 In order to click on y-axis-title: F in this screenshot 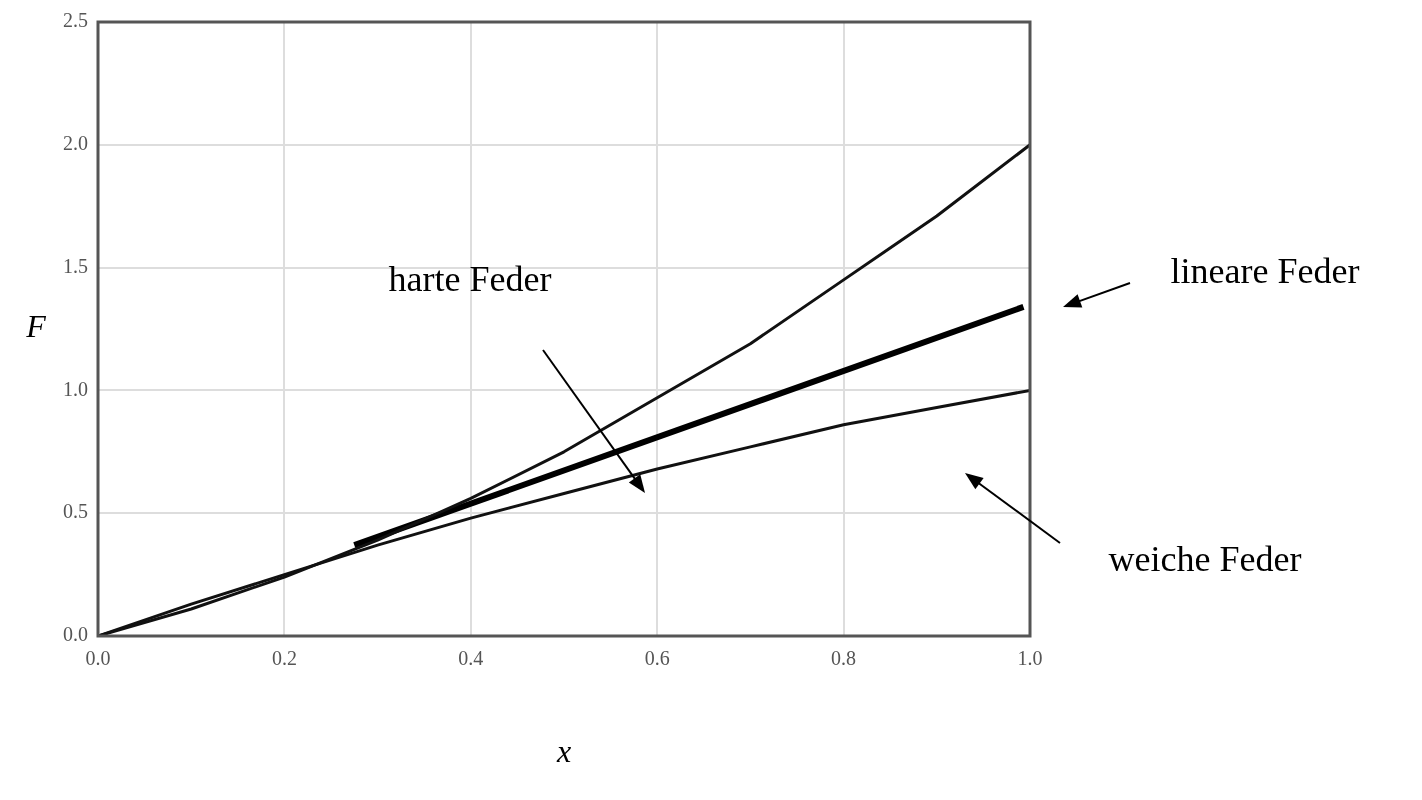, I will do `click(36, 326)`.